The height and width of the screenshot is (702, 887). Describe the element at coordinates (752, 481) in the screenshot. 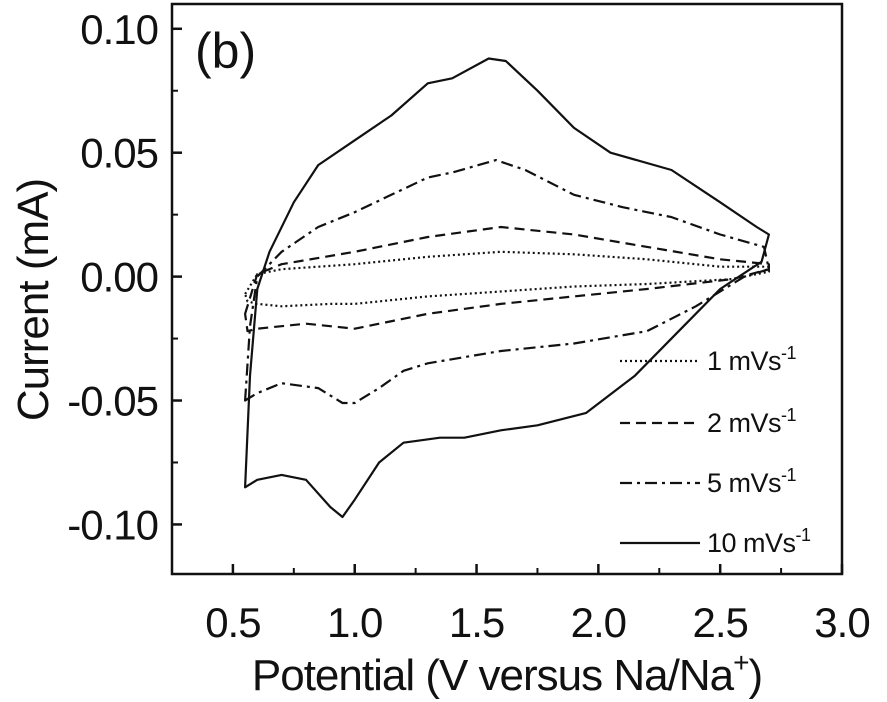

I see `legend-label: 5 mVs-1` at that location.